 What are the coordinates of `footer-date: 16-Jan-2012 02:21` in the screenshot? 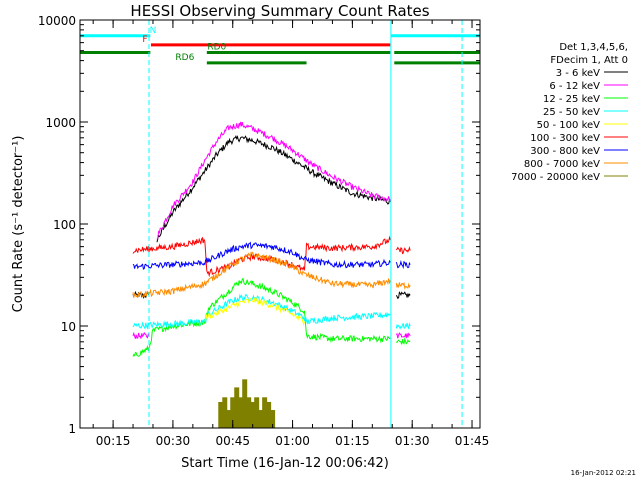 It's located at (603, 473).